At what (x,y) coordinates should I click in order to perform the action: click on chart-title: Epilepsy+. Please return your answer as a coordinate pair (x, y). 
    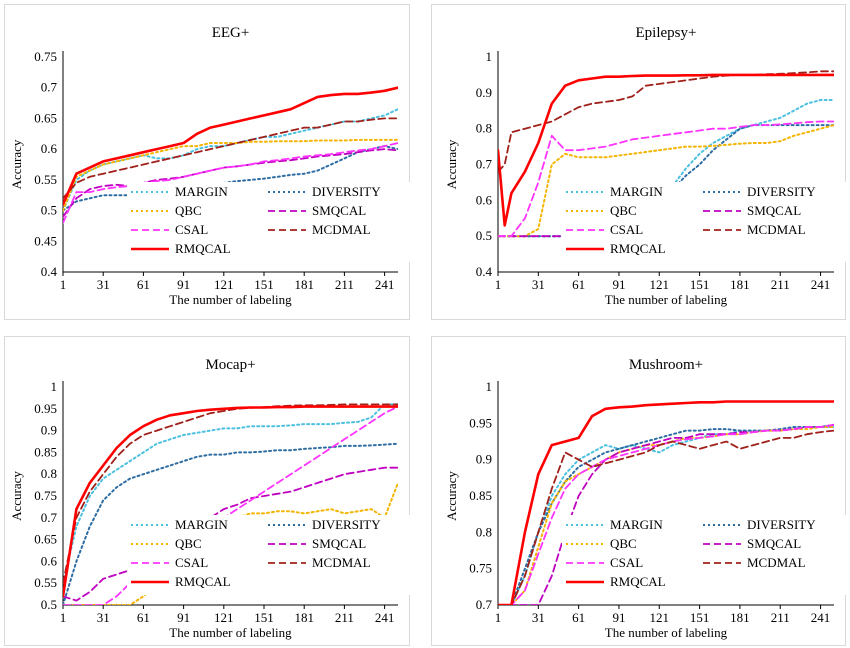
    Looking at the image, I should click on (666, 33).